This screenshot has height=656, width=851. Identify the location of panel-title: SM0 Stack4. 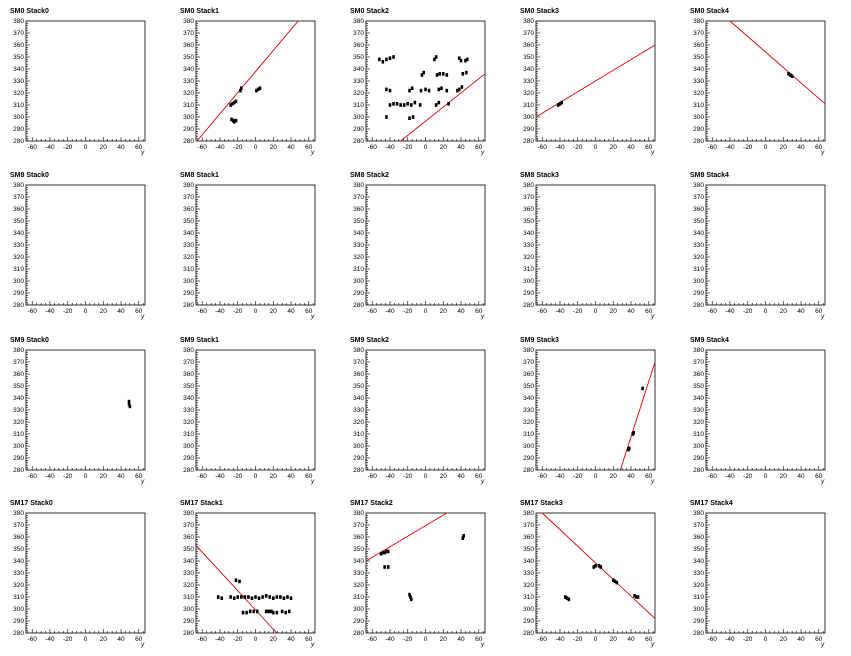
(709, 11).